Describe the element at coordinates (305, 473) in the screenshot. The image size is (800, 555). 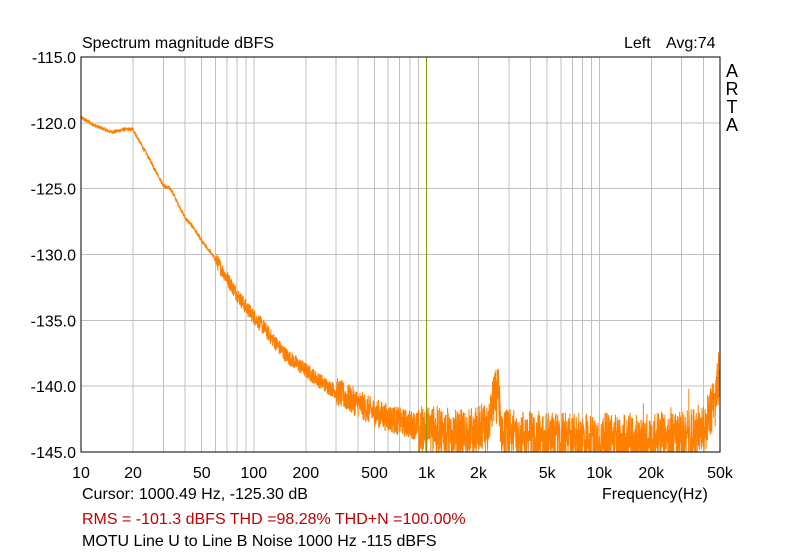
I see `x-tick-label: 200` at that location.